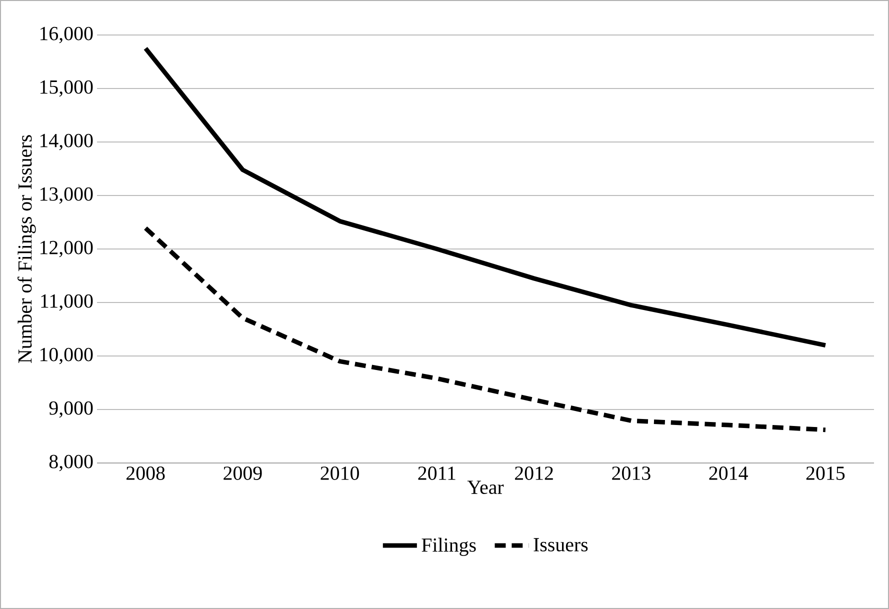 This screenshot has width=889, height=609. What do you see at coordinates (437, 473) in the screenshot?
I see `x-tick-label: 2011` at bounding box center [437, 473].